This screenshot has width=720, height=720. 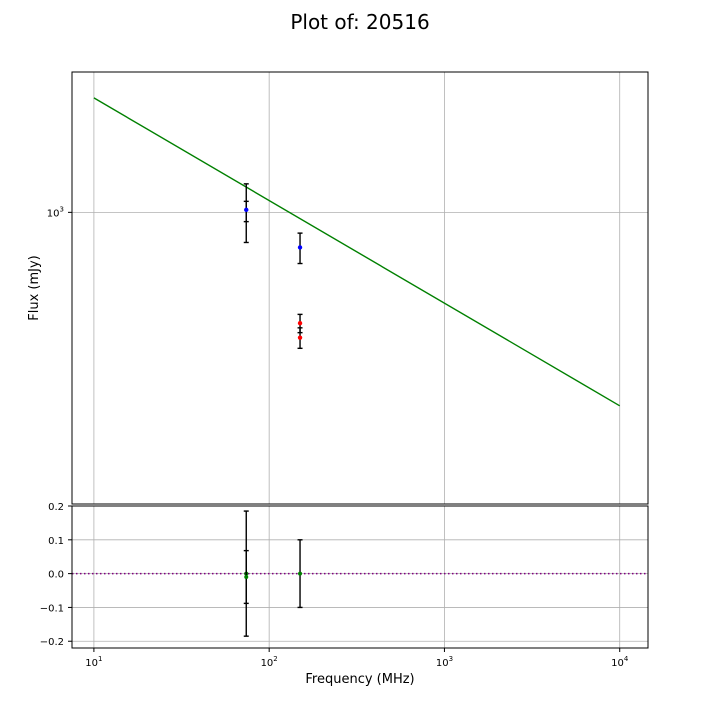 What do you see at coordinates (55, 212) in the screenshot?
I see `main-y-tick-label: 103` at bounding box center [55, 212].